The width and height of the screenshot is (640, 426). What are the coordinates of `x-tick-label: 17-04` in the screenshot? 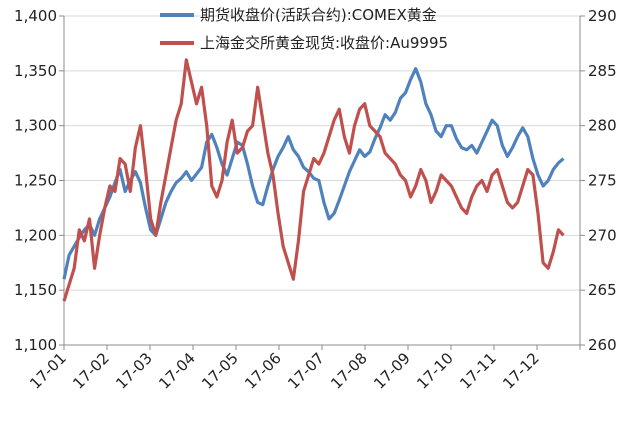 It's located at (177, 371).